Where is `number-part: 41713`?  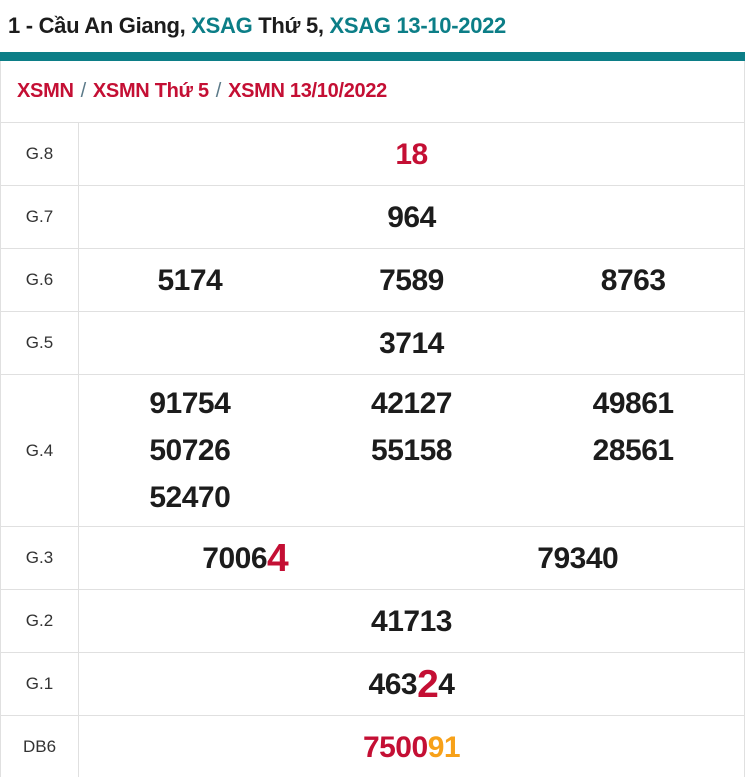 number-part: 41713 is located at coordinates (411, 621).